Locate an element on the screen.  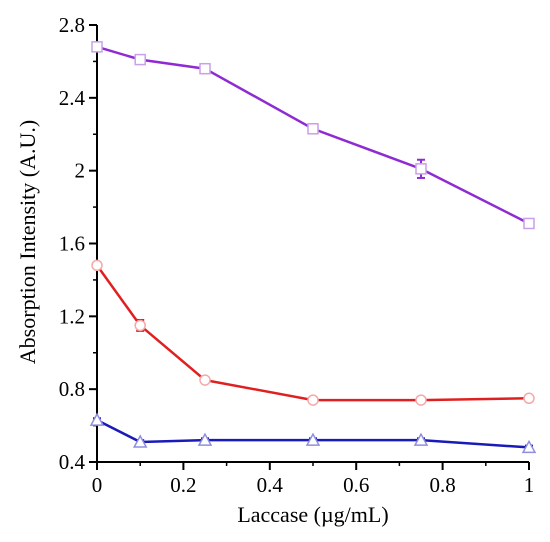
x-tick-label: 0.8 is located at coordinates (442, 485).